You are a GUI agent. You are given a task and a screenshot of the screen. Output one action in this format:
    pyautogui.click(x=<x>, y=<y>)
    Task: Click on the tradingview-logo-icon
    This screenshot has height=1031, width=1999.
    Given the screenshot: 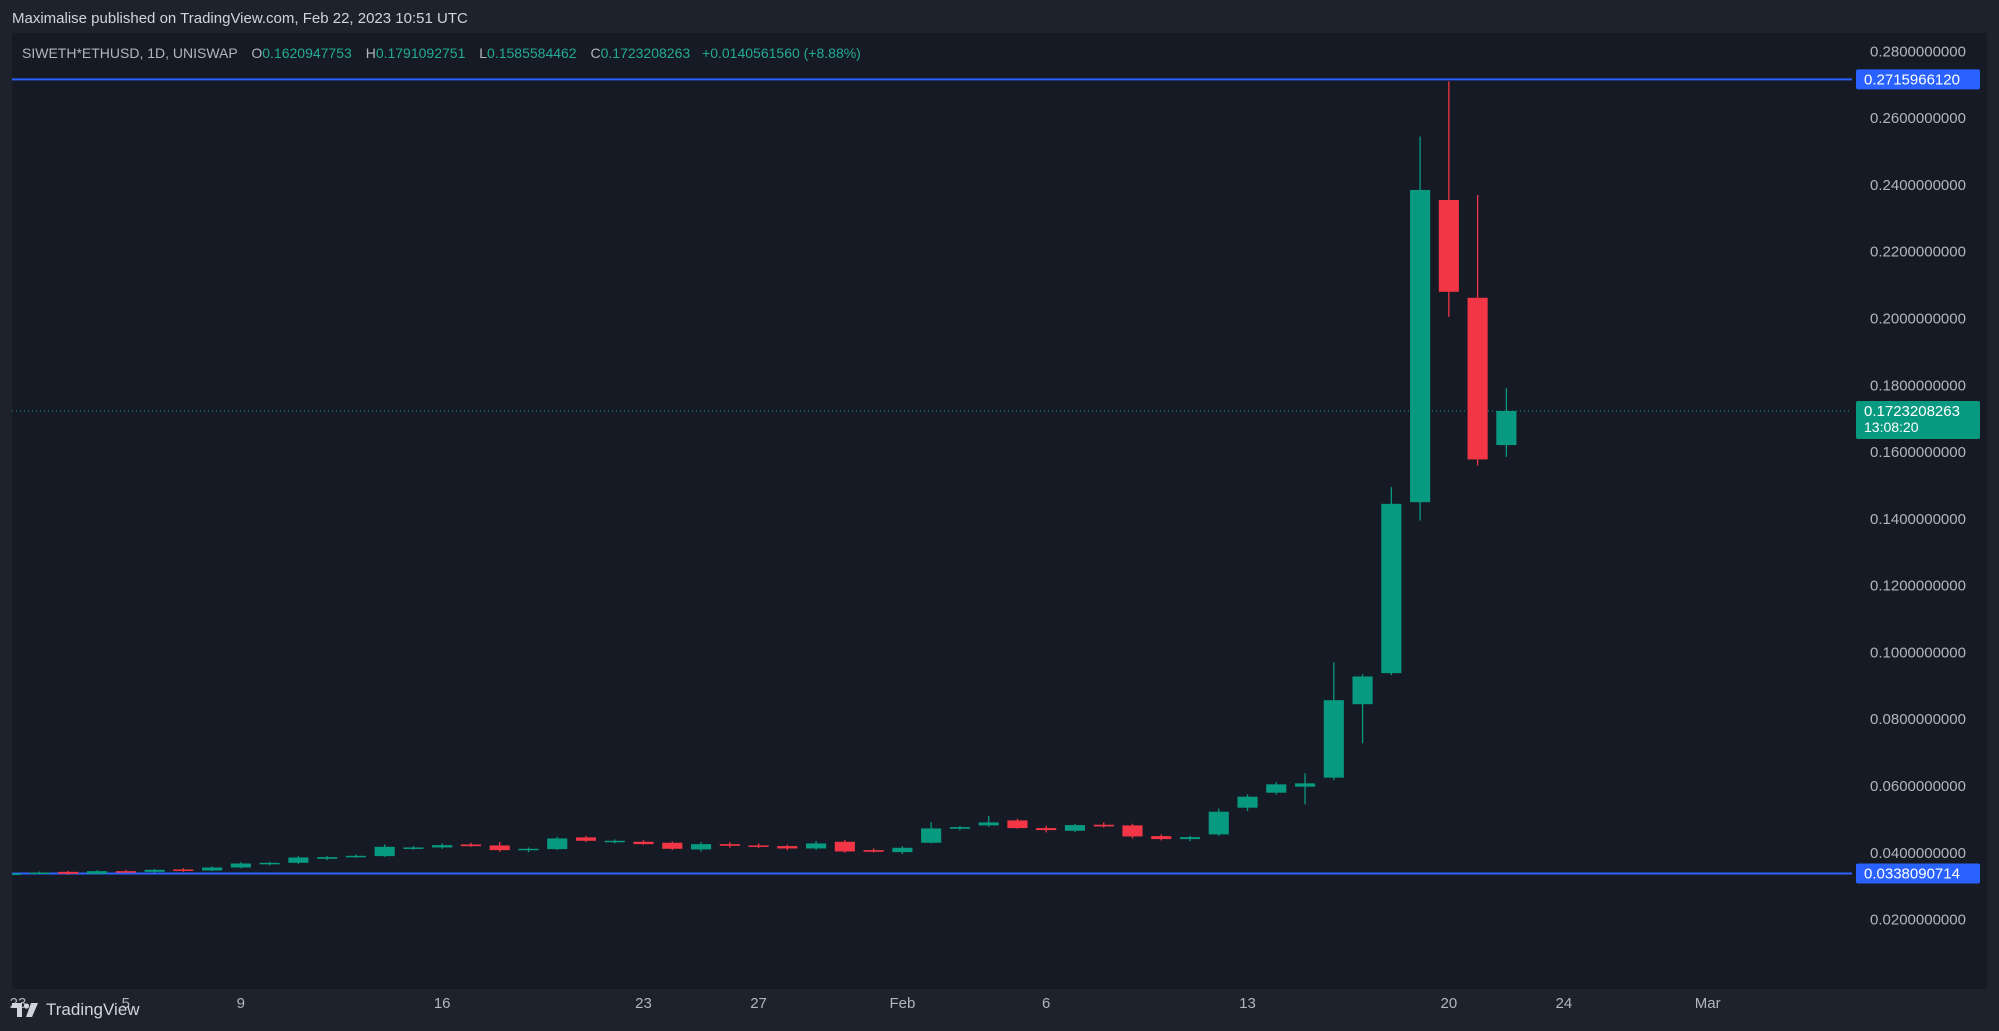 What is the action you would take?
    pyautogui.click(x=25, y=1010)
    